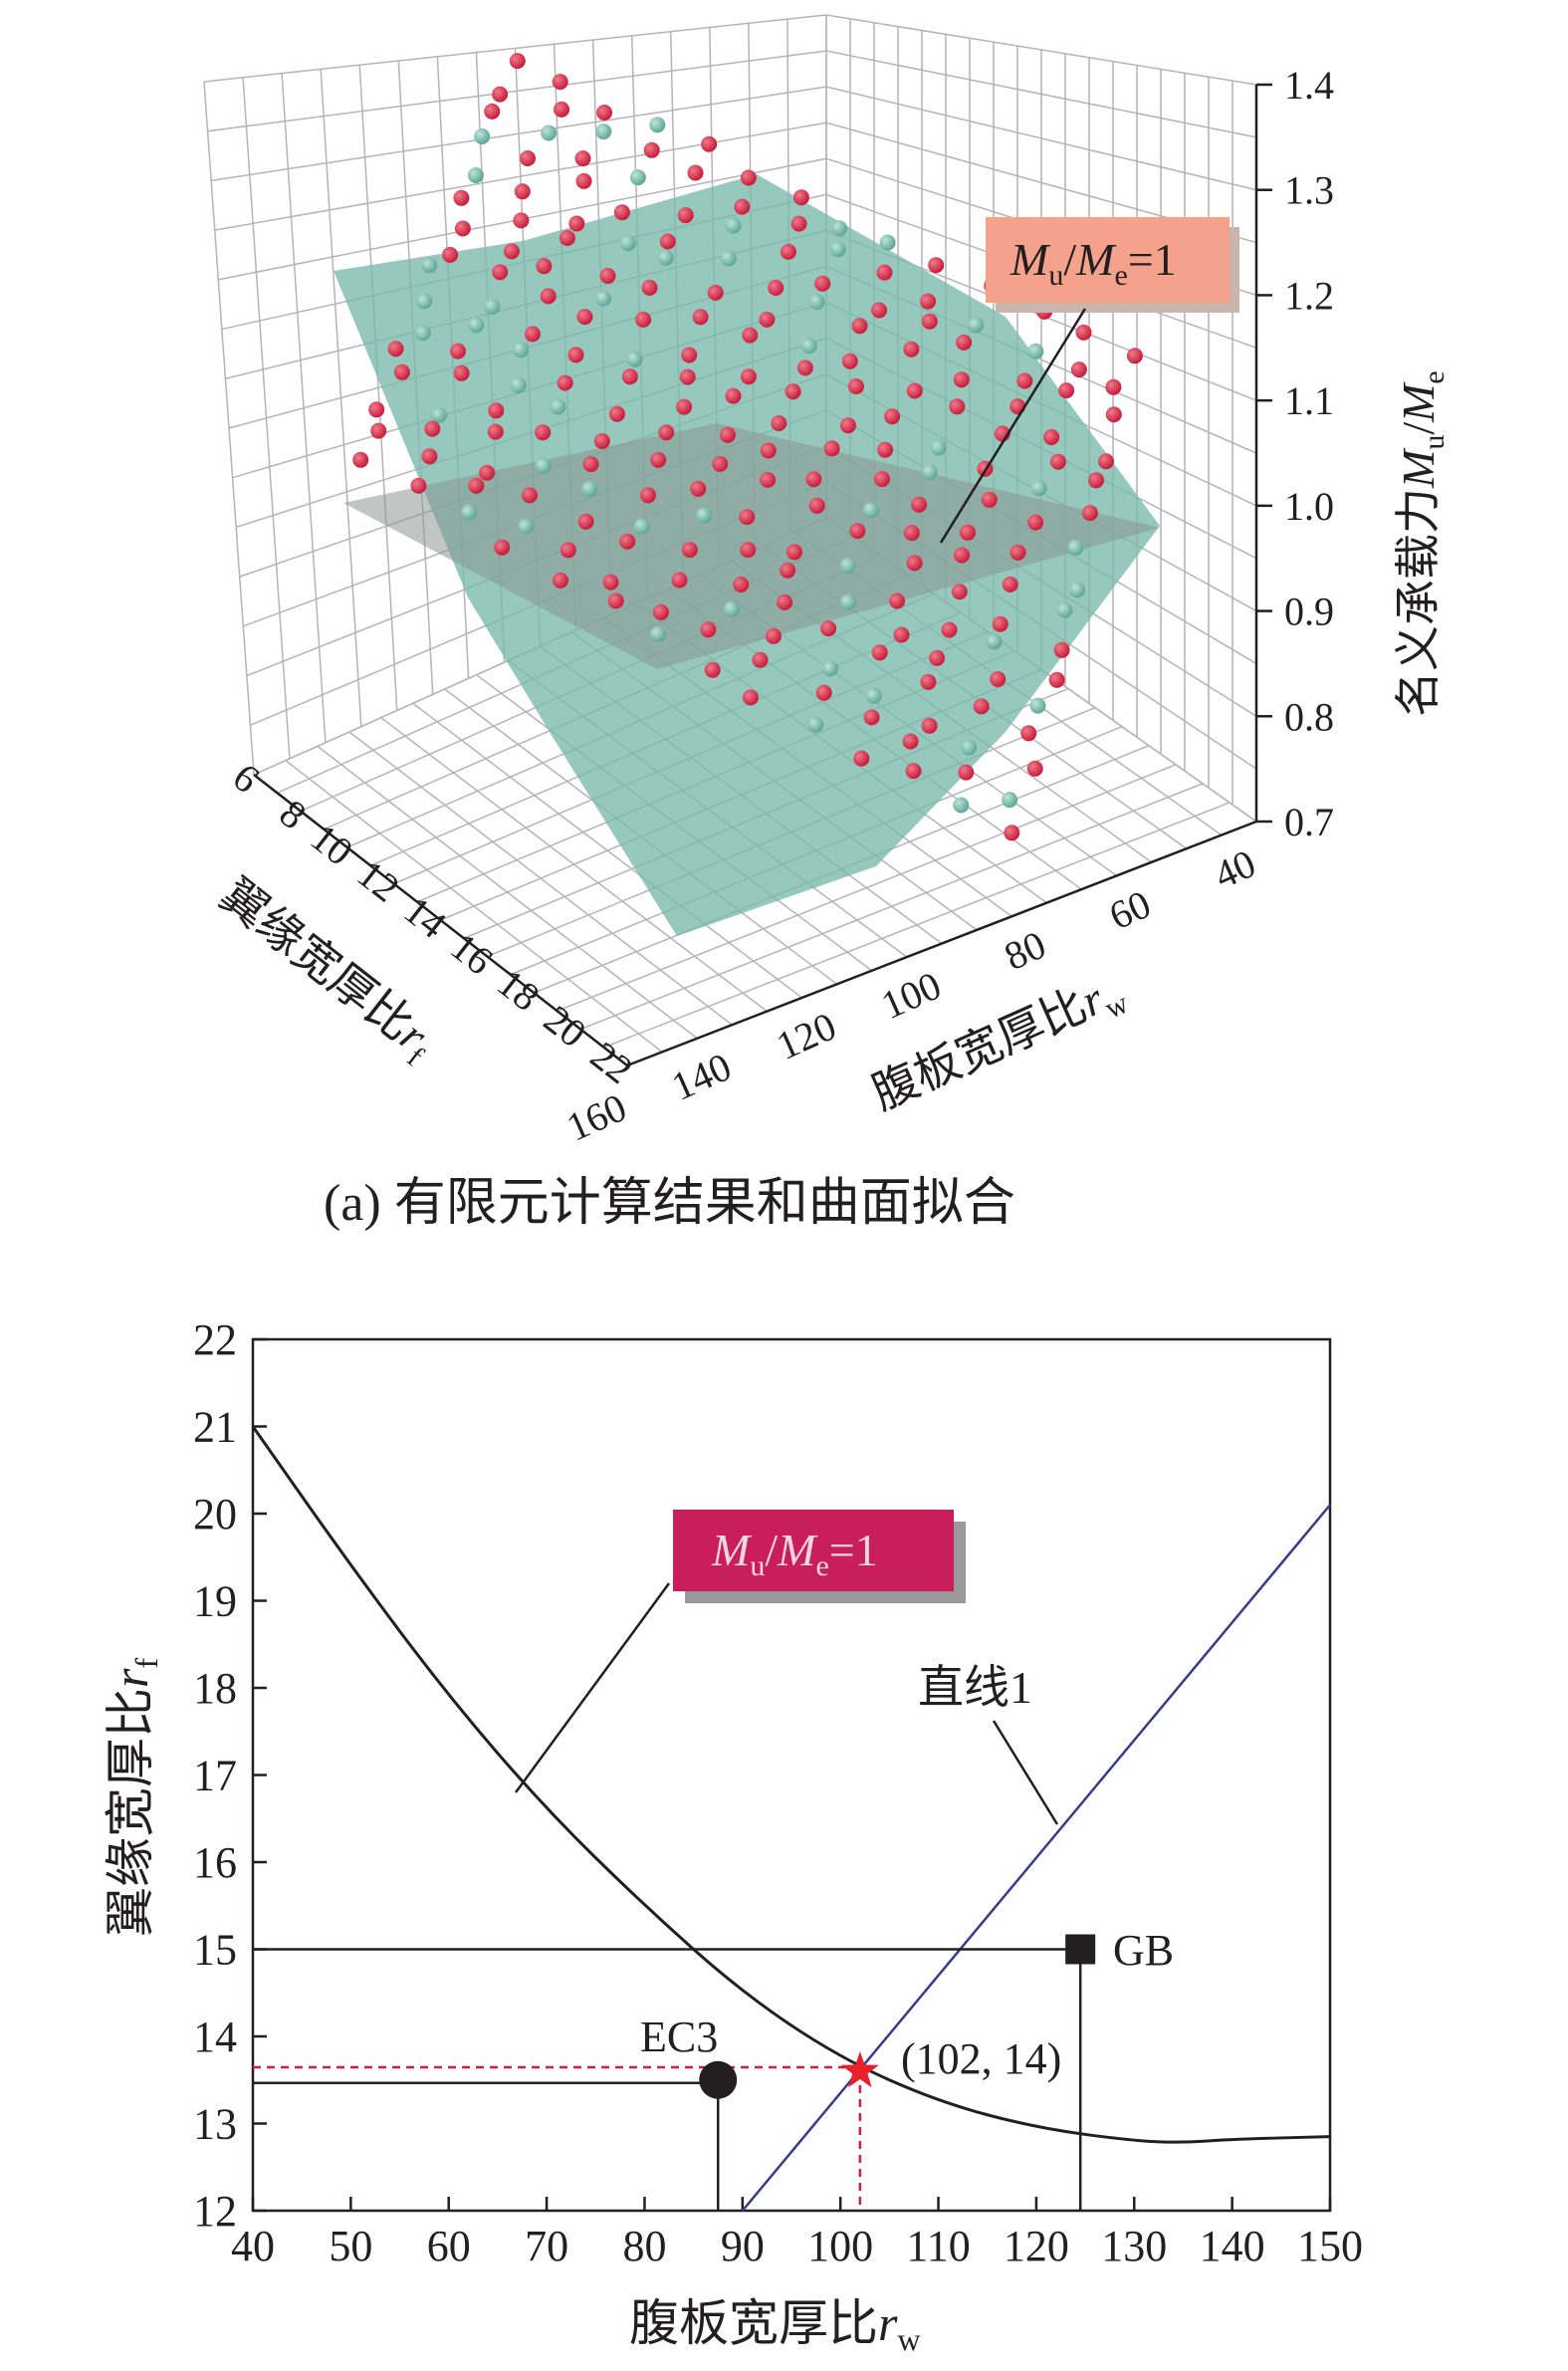  I want to click on chart-a-left-wall-vgrid, so click(229, 428).